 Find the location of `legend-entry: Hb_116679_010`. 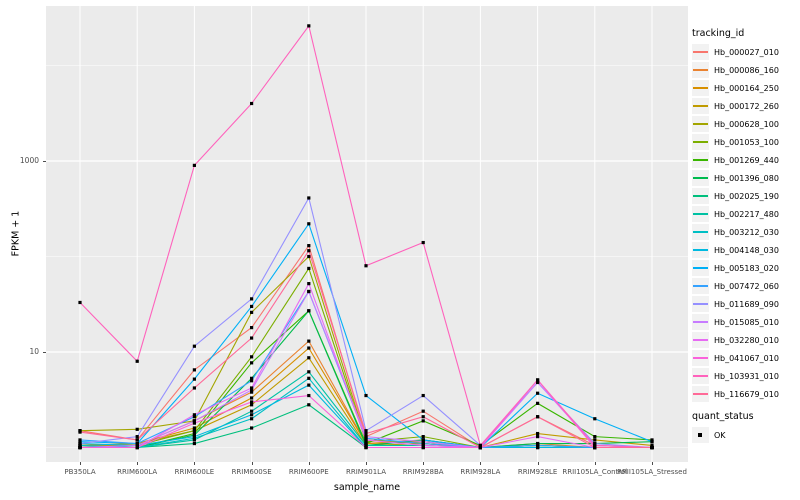

legend-entry: Hb_116679_010 is located at coordinates (745, 394).